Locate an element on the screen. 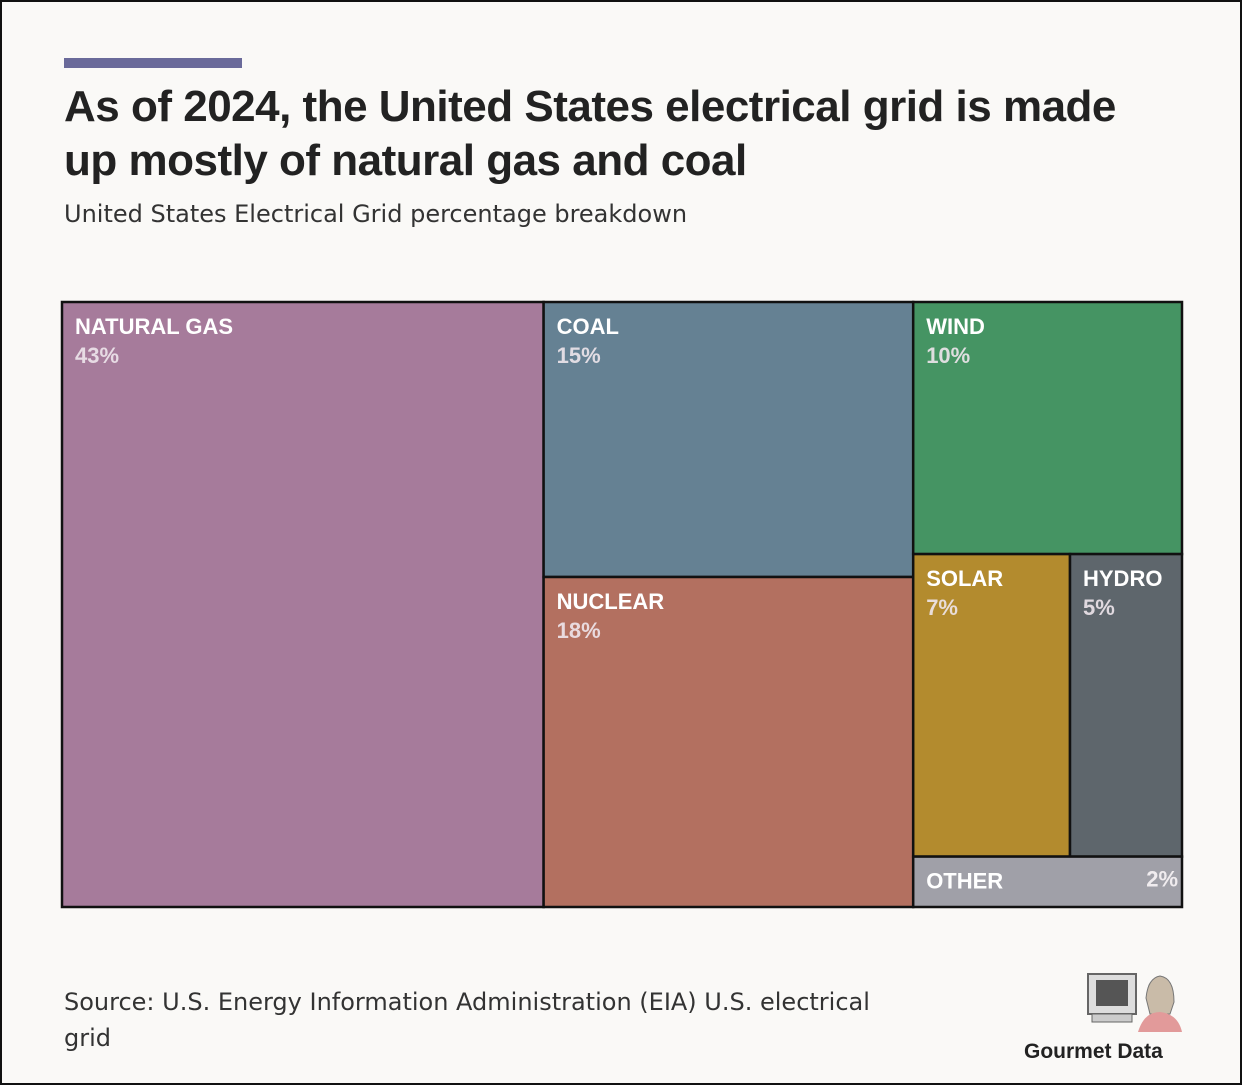 This screenshot has width=1242, height=1085. brand: Gourmet Data is located at coordinates (1093, 1051).